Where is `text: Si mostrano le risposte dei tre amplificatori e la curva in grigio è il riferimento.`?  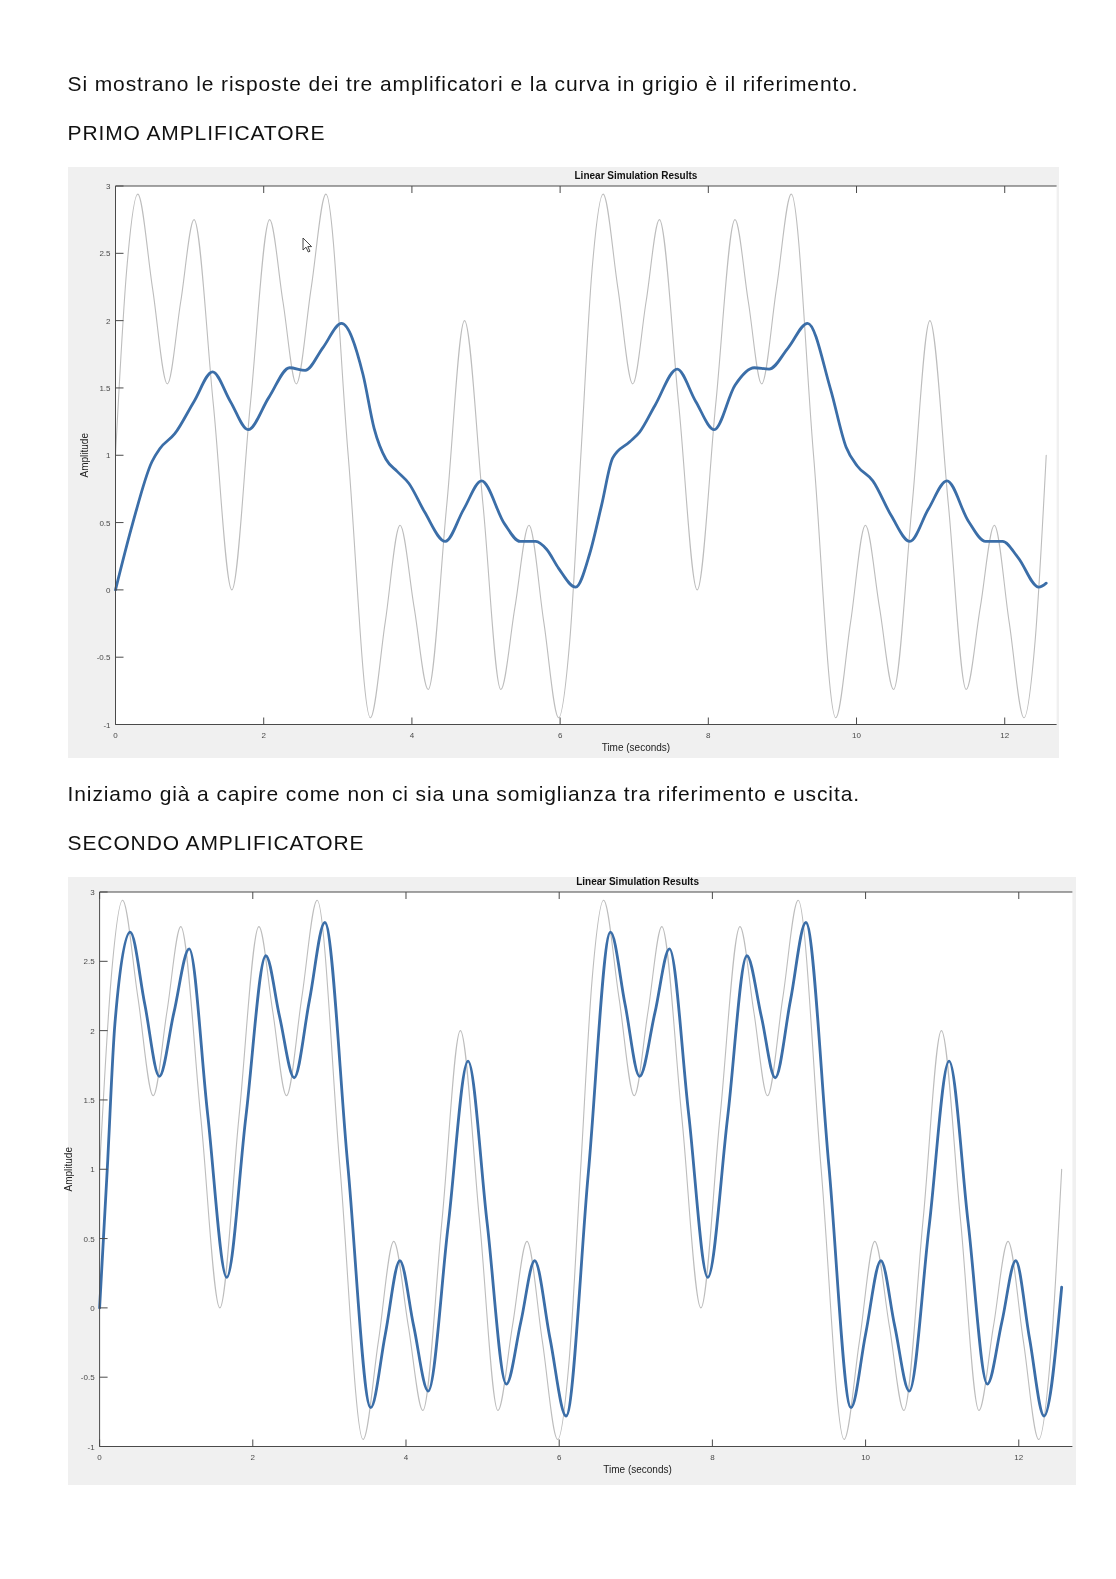
text: Si mostrano le risposte dei tre amplificatori e la curva in grigio è il riferimento. is located at coordinates (463, 83).